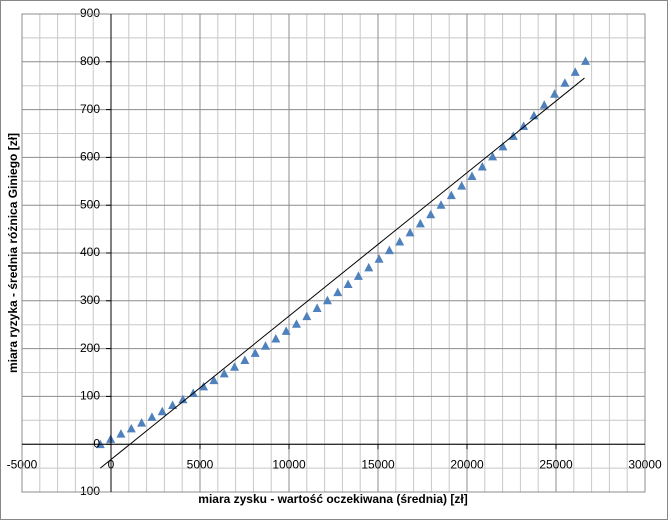  I want to click on y-tick-label: 0, so click(96, 443).